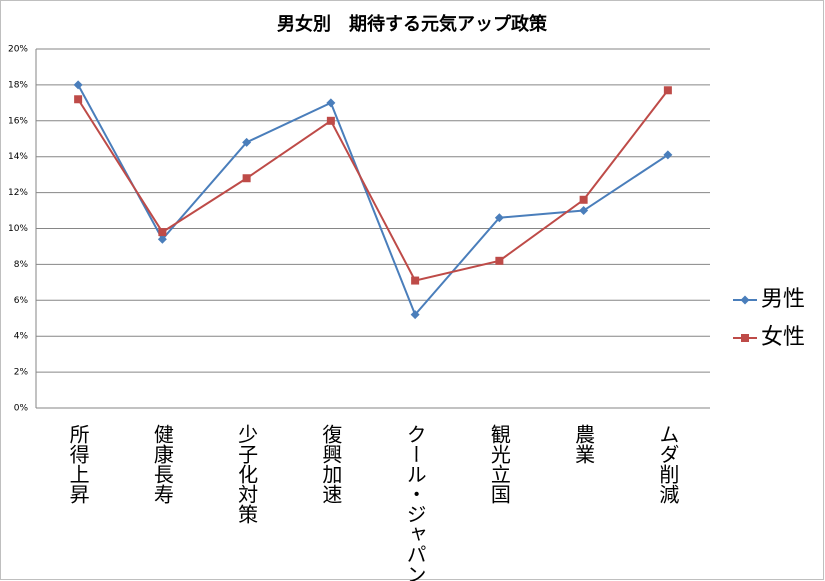  Describe the element at coordinates (21, 265) in the screenshot. I see `y-tick-label: 8%` at that location.